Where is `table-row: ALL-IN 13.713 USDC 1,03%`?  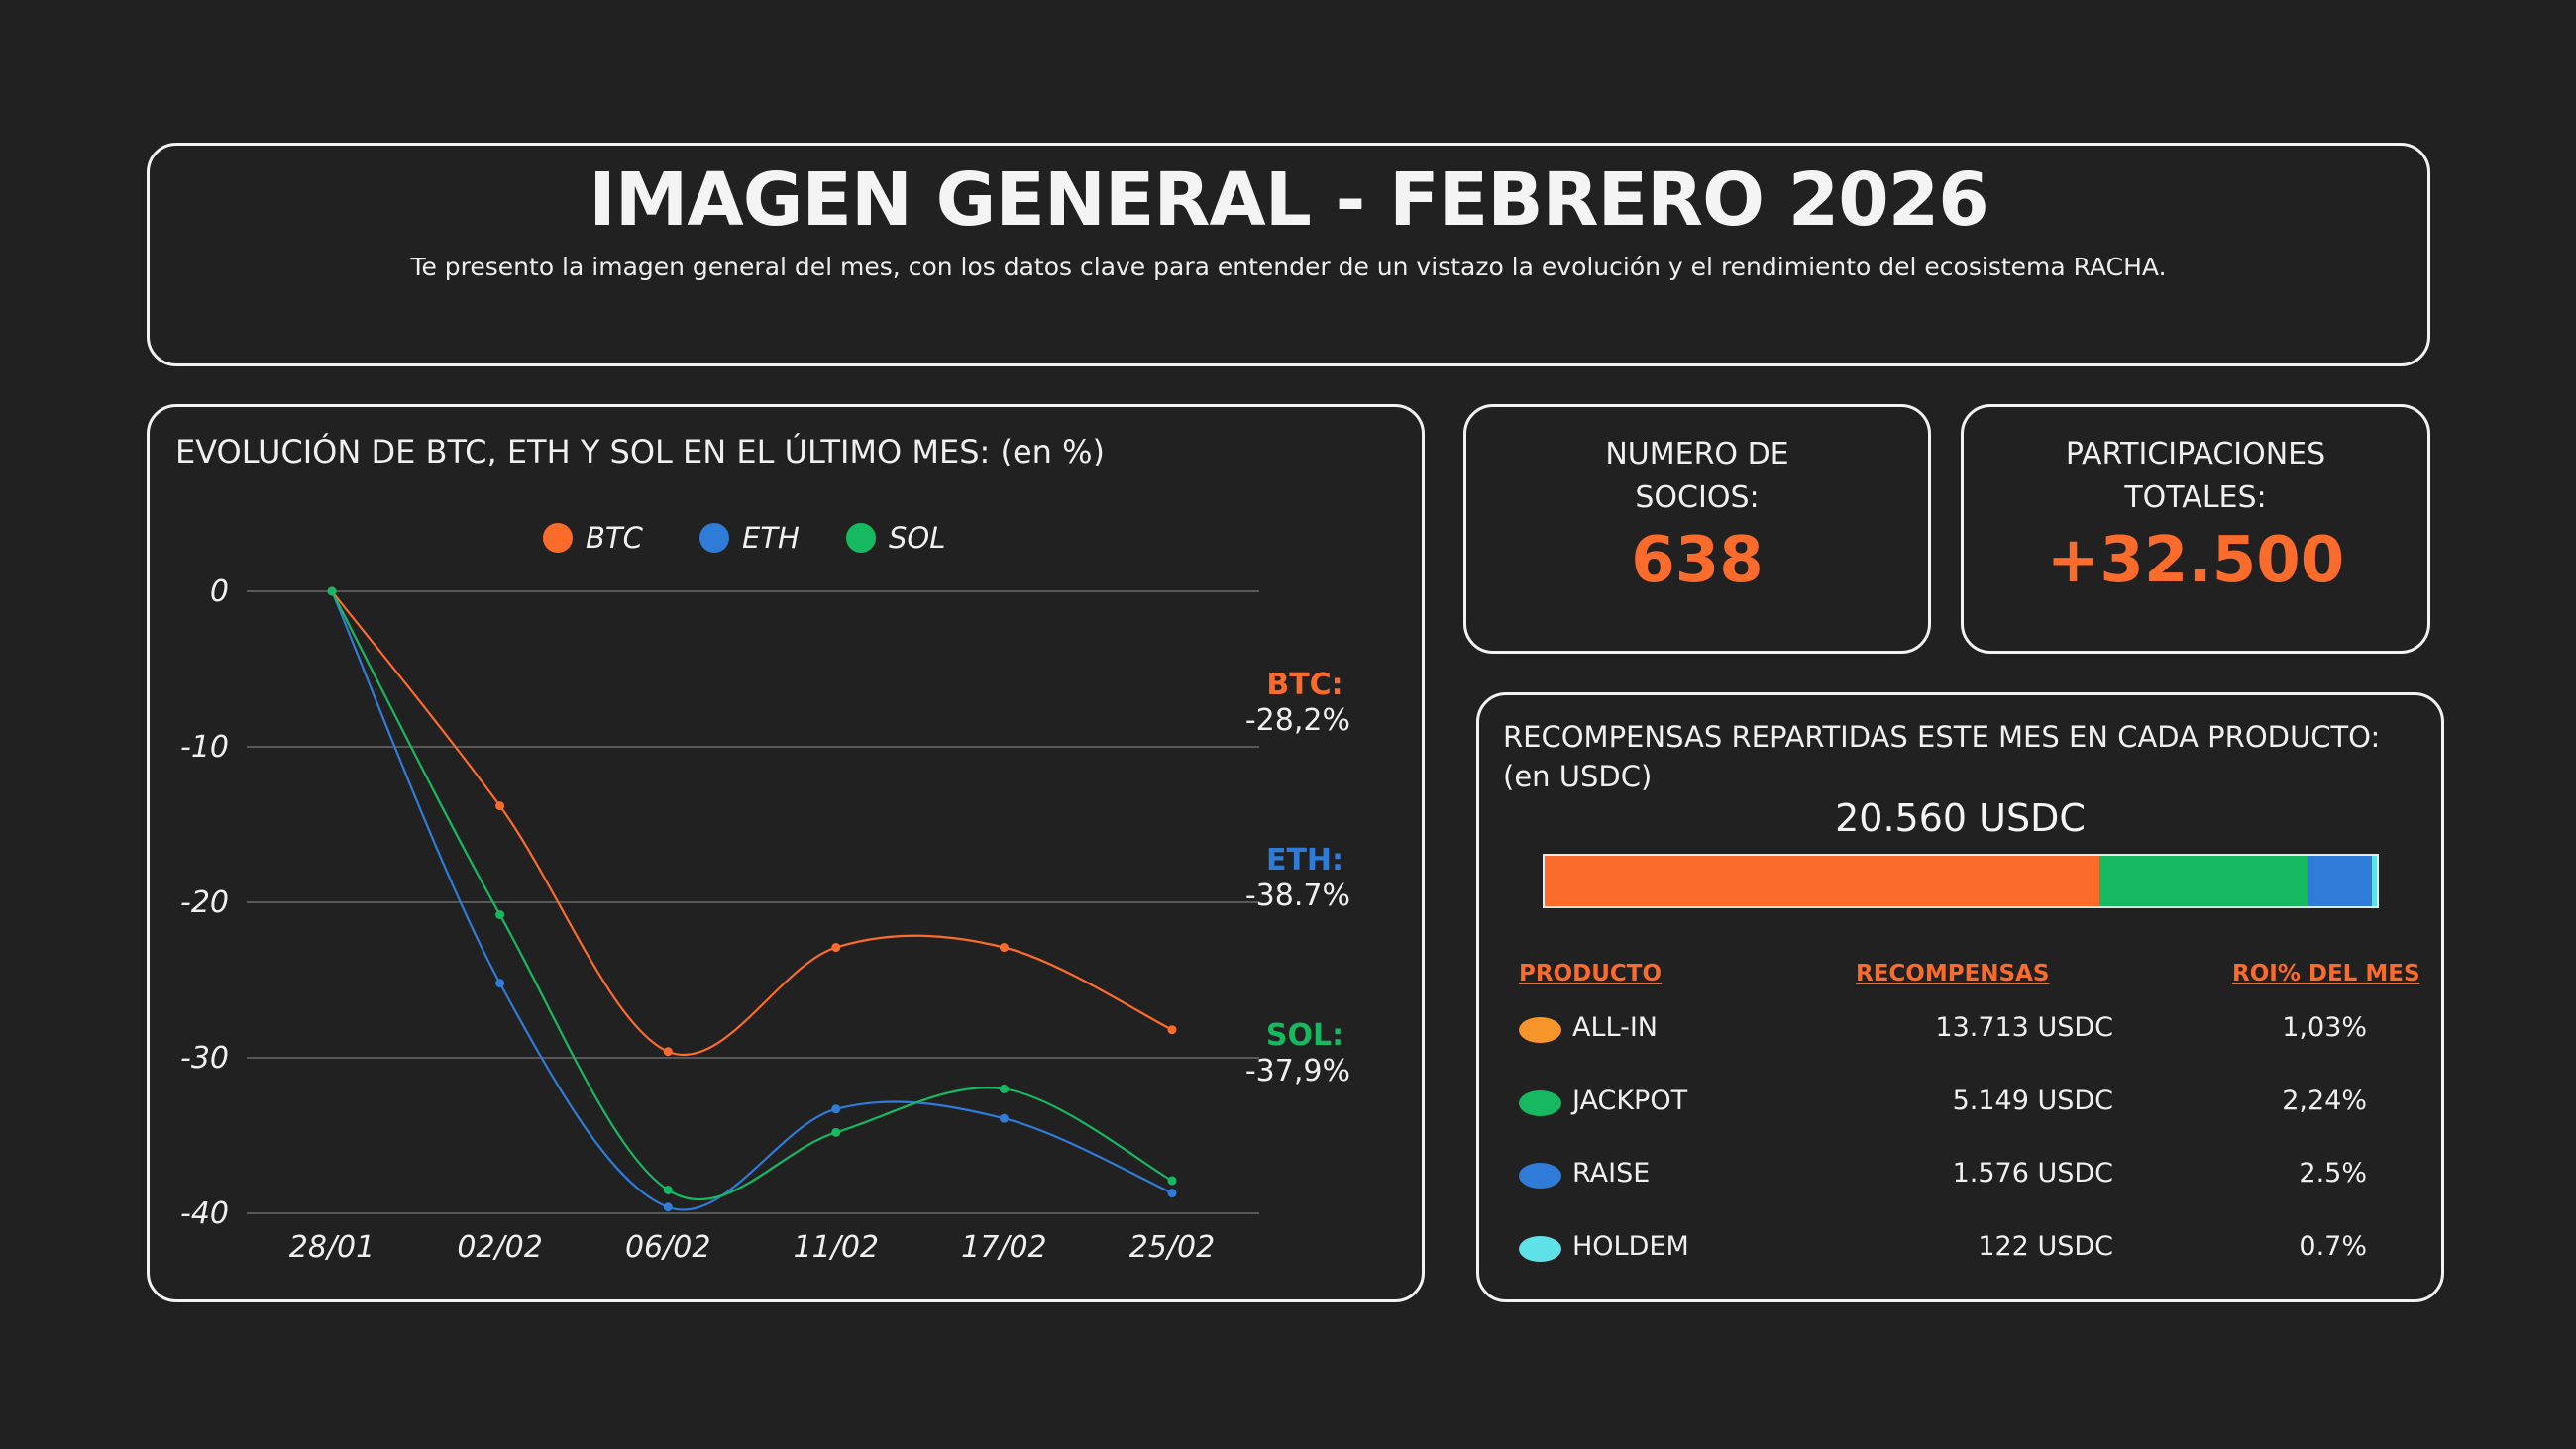 table-row: ALL-IN 13.713 USDC 1,03% is located at coordinates (1960, 1028).